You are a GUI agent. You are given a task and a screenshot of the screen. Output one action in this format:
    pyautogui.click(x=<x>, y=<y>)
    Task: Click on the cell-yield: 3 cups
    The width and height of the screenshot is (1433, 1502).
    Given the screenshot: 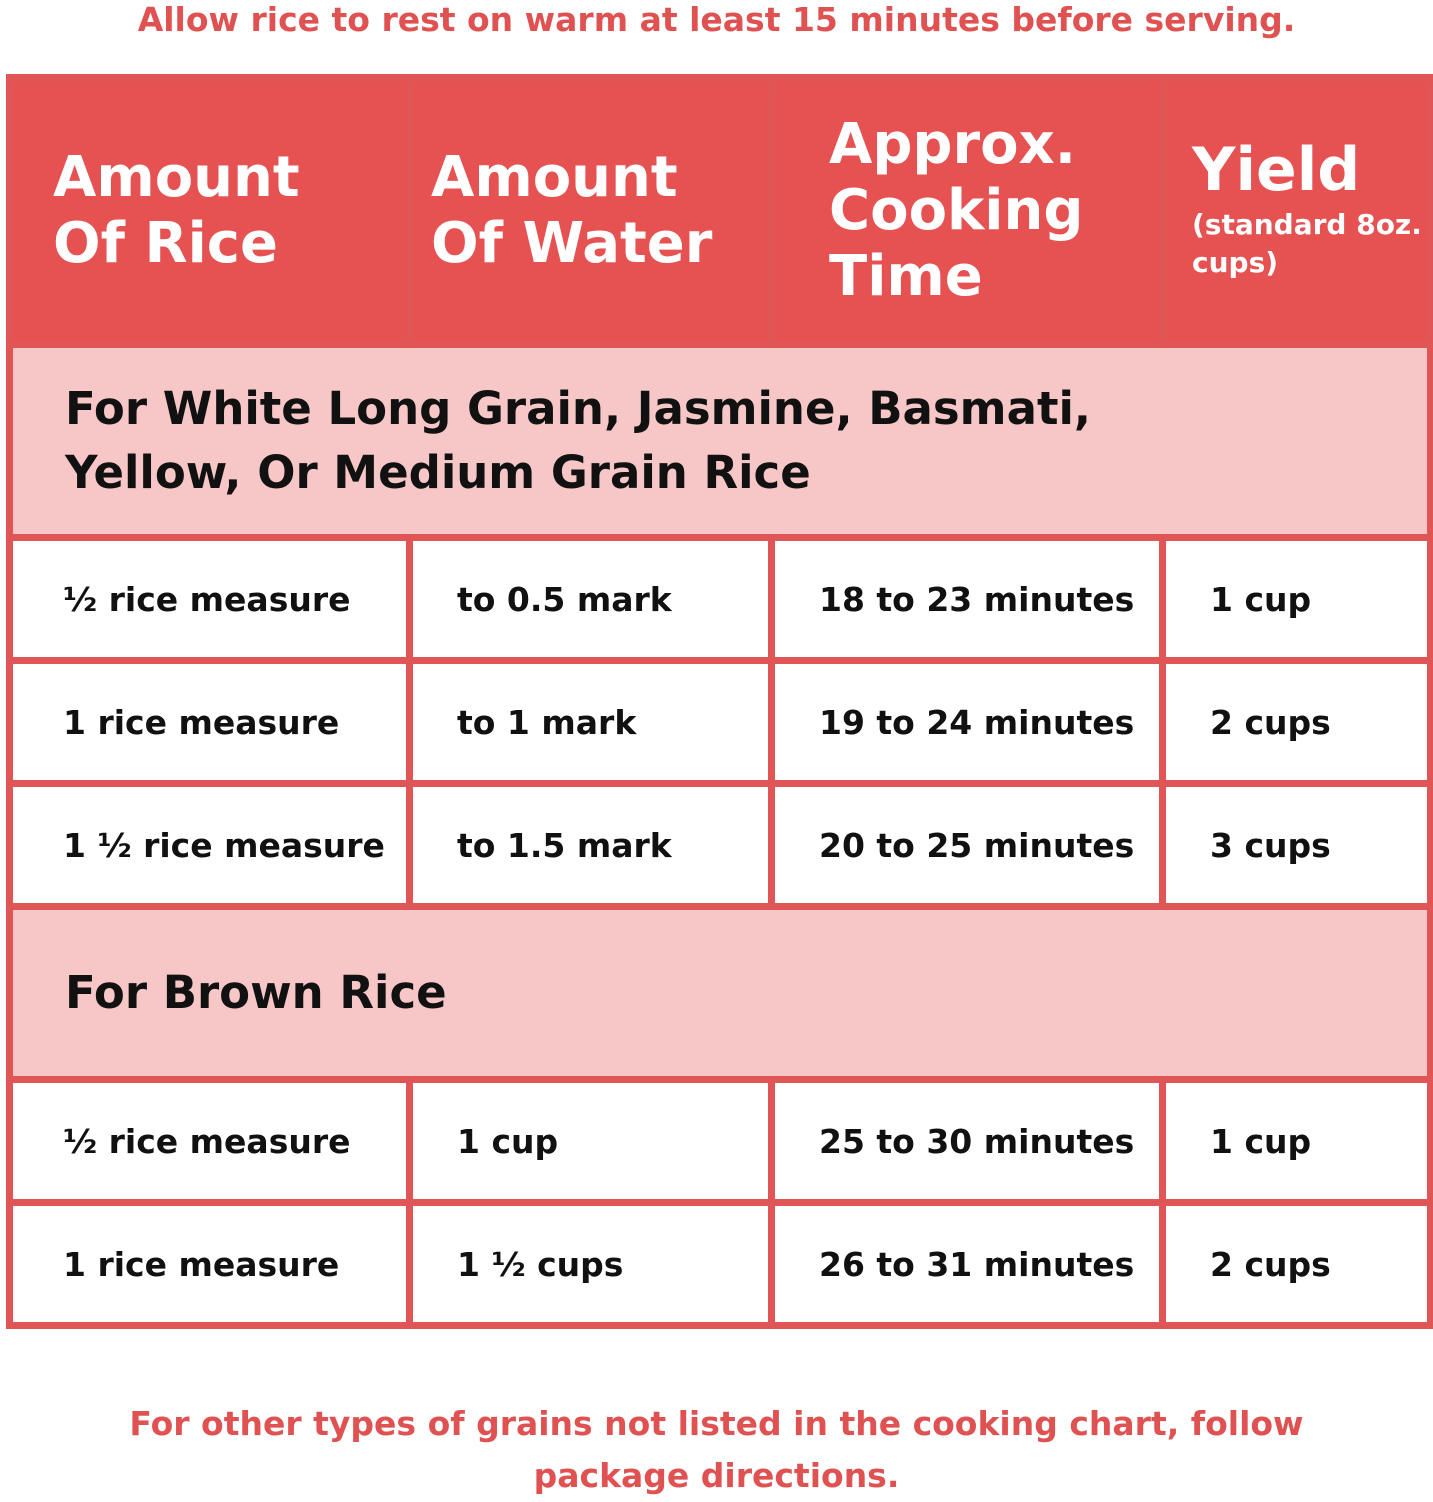 What is the action you would take?
    pyautogui.click(x=1296, y=845)
    